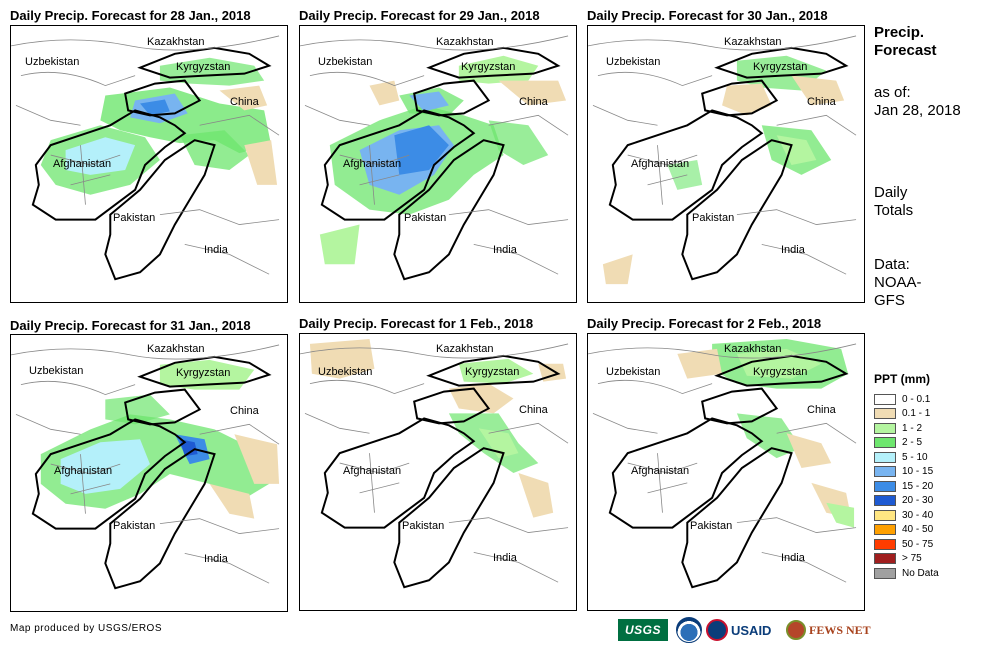  What do you see at coordinates (892, 92) in the screenshot?
I see `side-asof-line1: as of:` at bounding box center [892, 92].